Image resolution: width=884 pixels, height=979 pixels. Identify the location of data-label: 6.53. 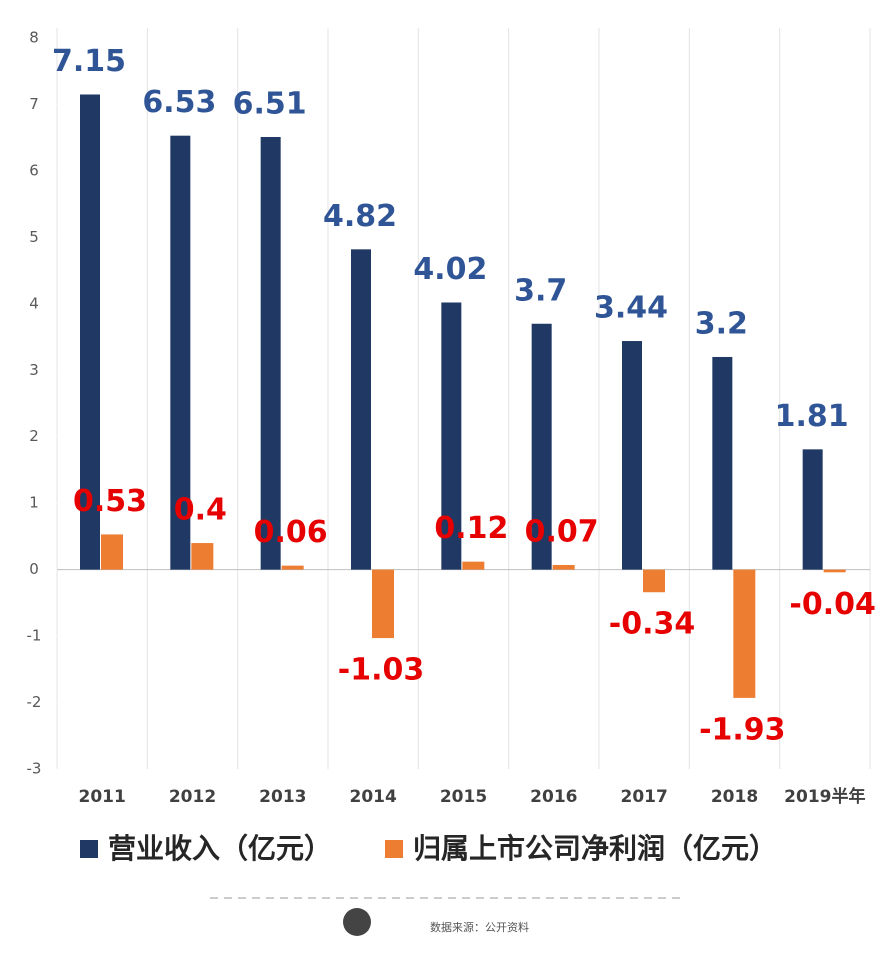
(179, 102).